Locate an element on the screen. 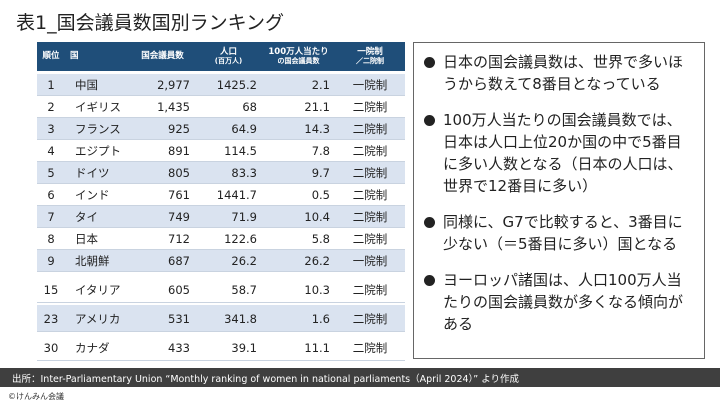  table-cell: 26.2 is located at coordinates (317, 261).